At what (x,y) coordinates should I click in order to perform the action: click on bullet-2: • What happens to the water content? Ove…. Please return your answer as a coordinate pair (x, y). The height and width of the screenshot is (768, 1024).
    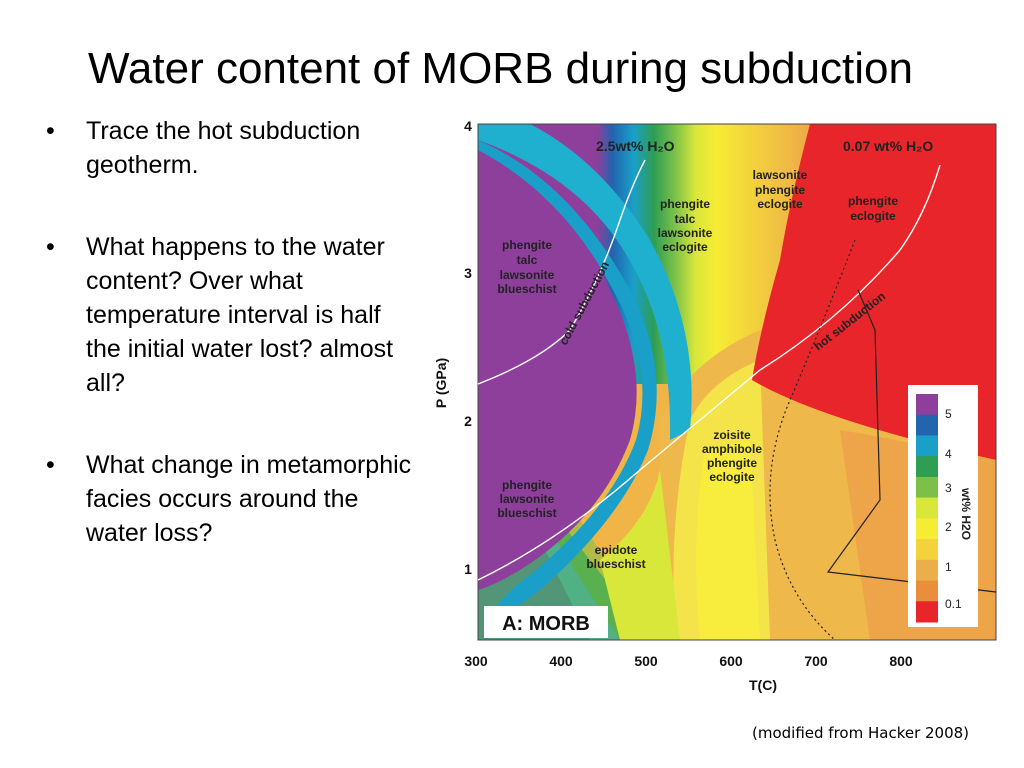
    Looking at the image, I should click on (232, 315).